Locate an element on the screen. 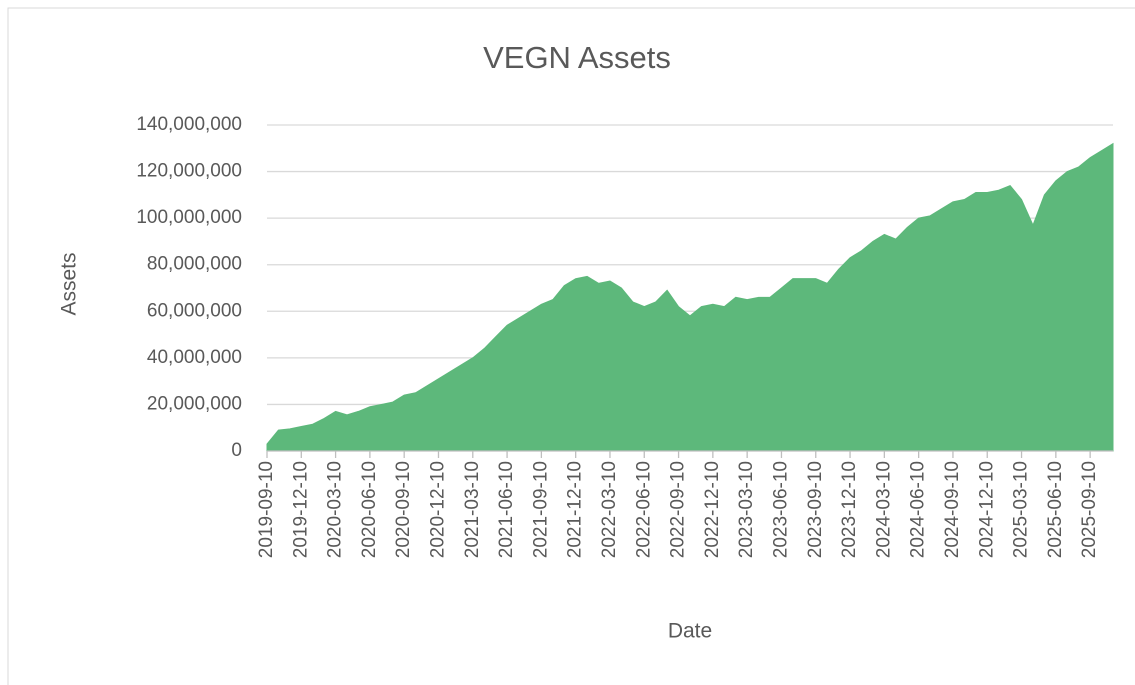  x-tick-label: 2019-12-10 is located at coordinates (300, 509).